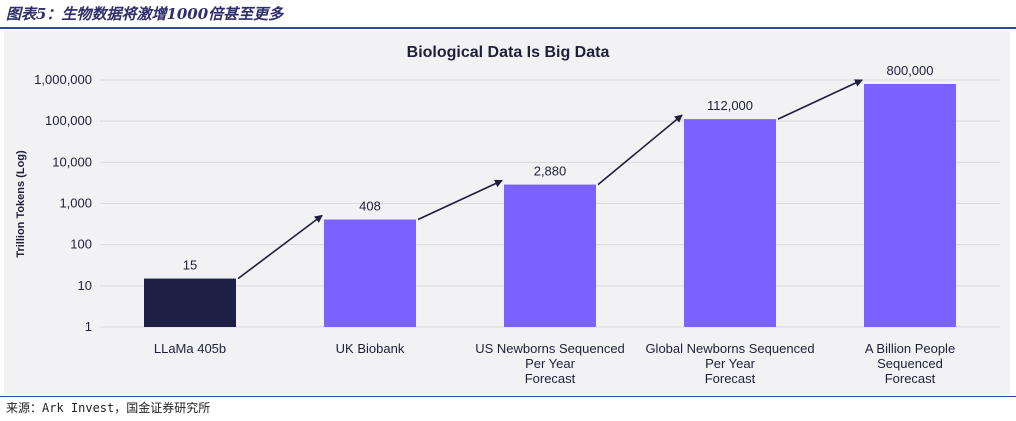  Describe the element at coordinates (508, 28) in the screenshot. I see `caption-divider` at that location.